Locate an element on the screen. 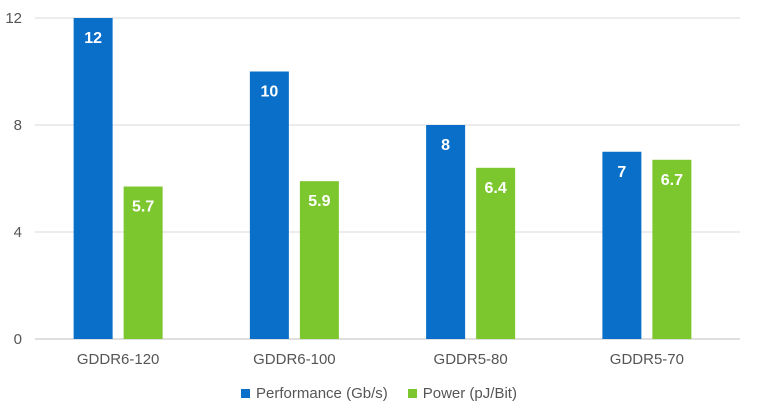 This screenshot has height=415, width=758. data-label: 6.7 is located at coordinates (672, 180).